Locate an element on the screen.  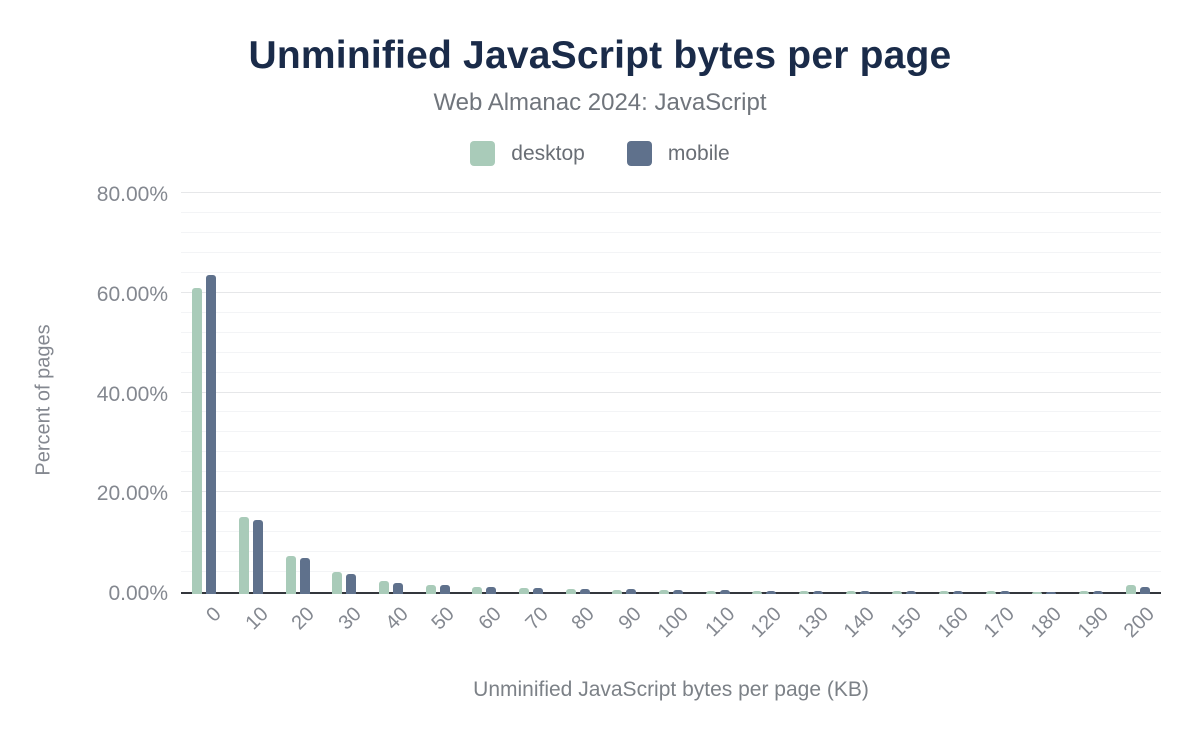
chart-subtitle: Web Almanac 2024: JavaScript is located at coordinates (600, 102).